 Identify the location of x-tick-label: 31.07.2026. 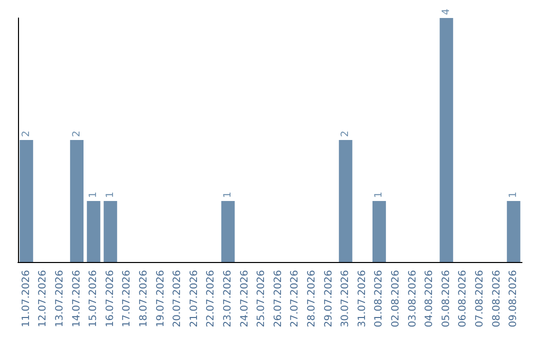
(362, 299).